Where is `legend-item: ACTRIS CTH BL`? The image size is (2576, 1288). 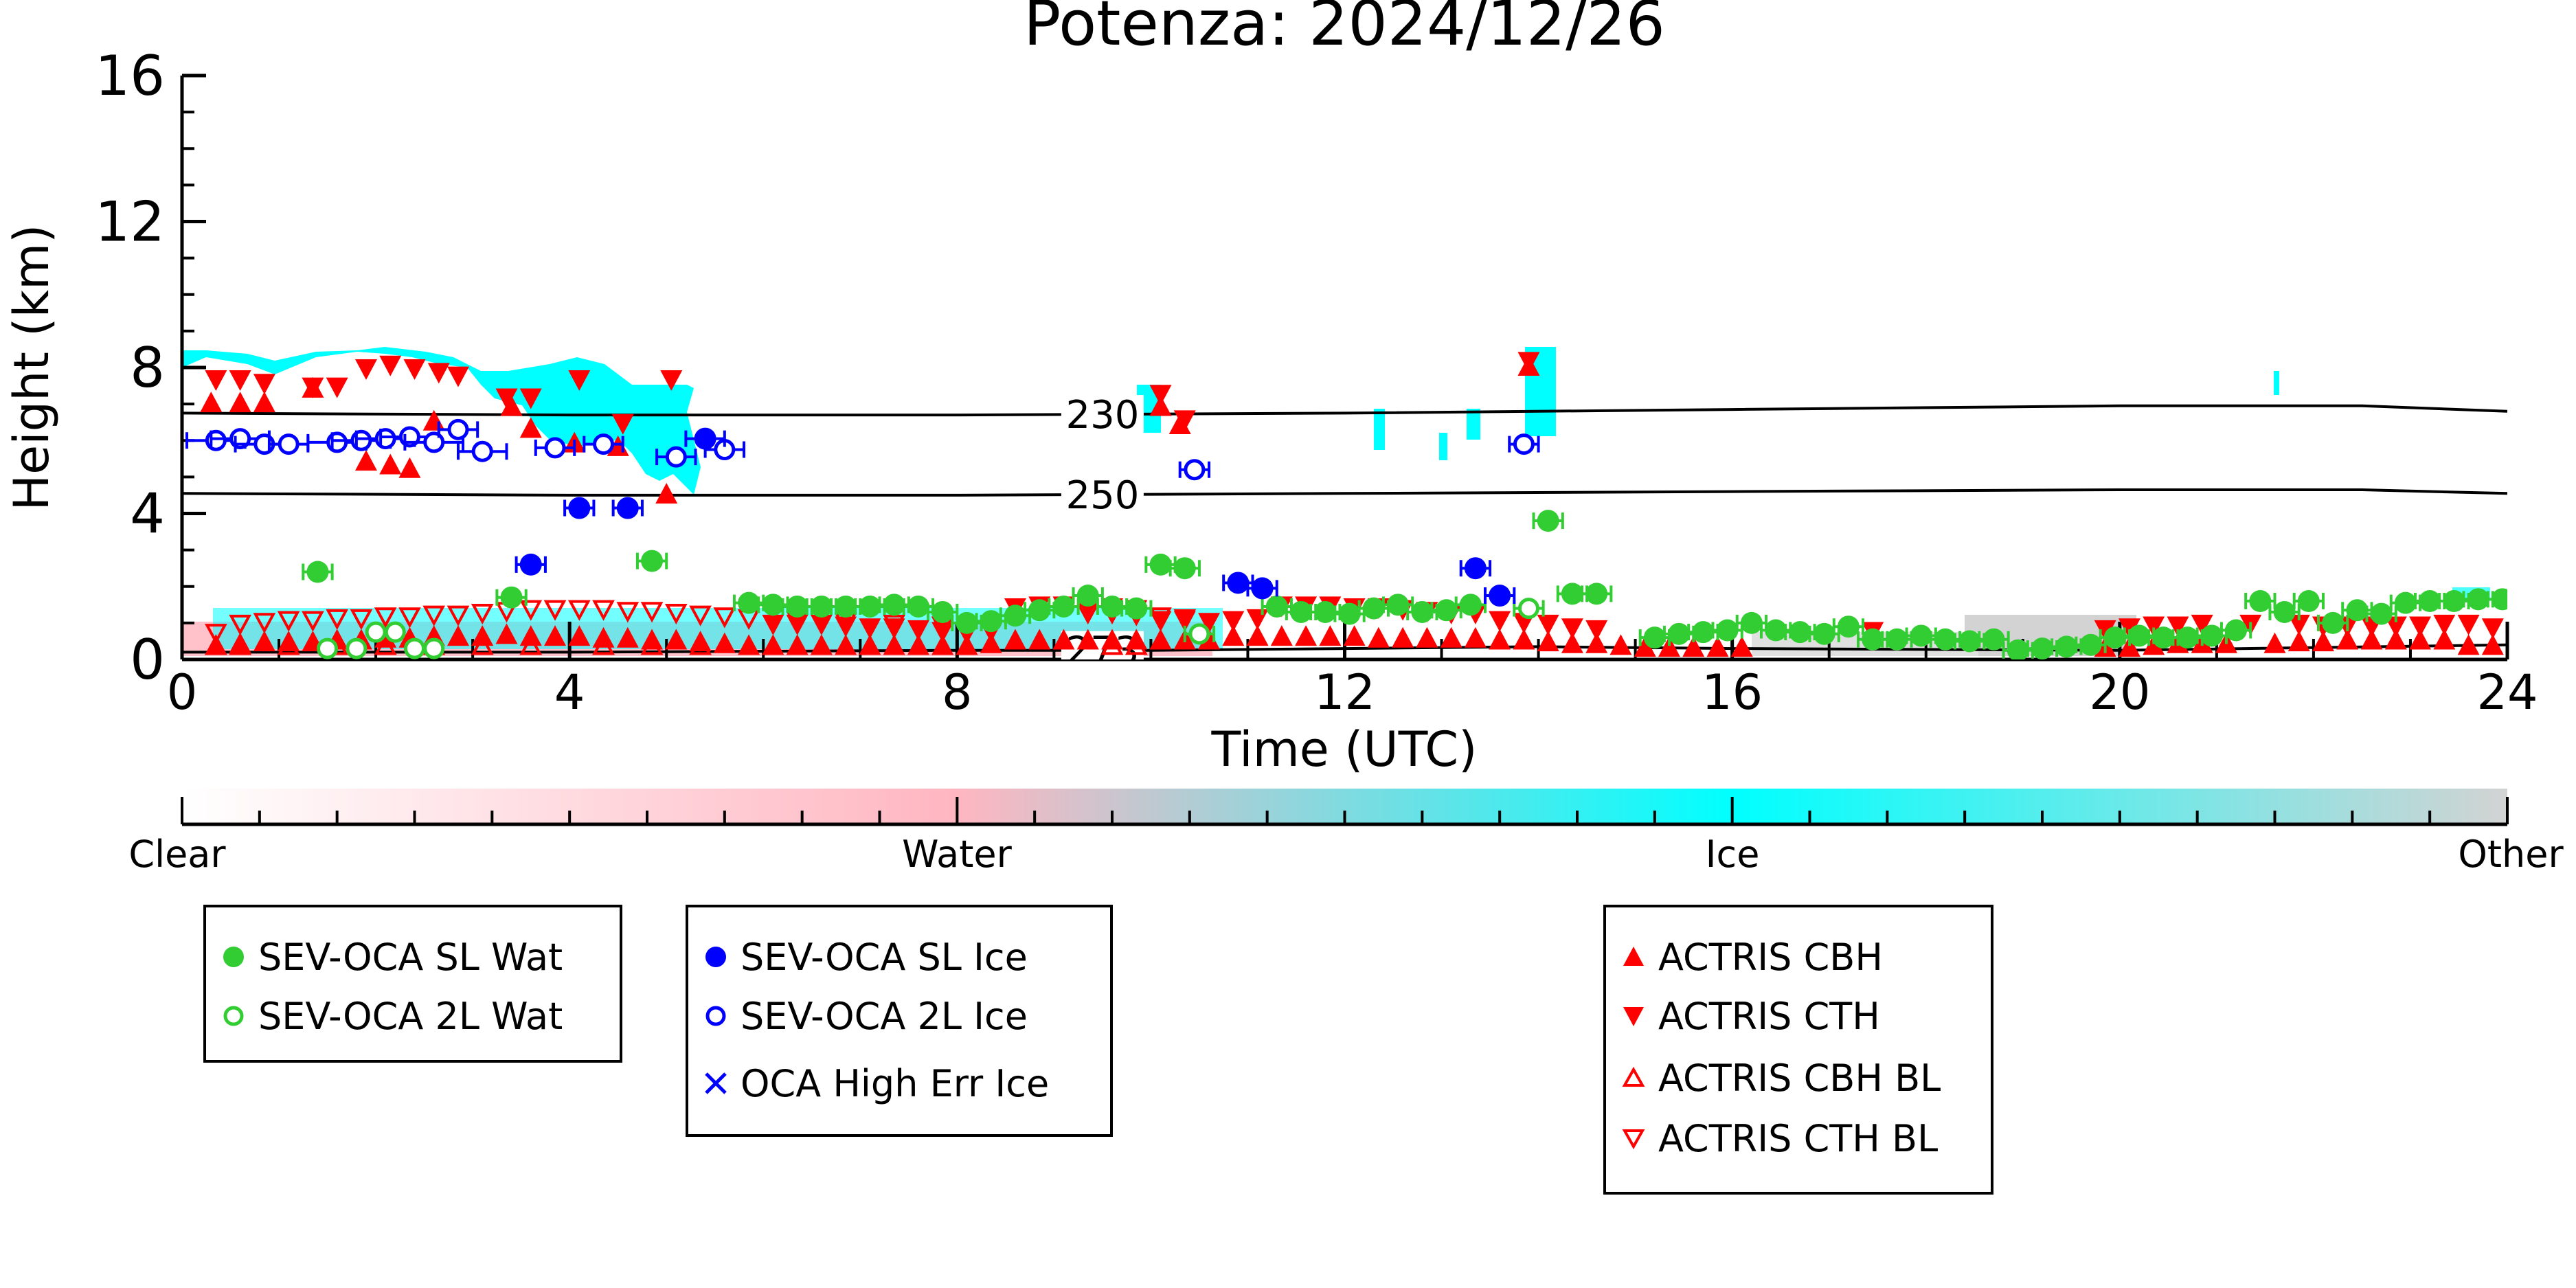
legend-item: ACTRIS CTH BL is located at coordinates (1775, 1138).